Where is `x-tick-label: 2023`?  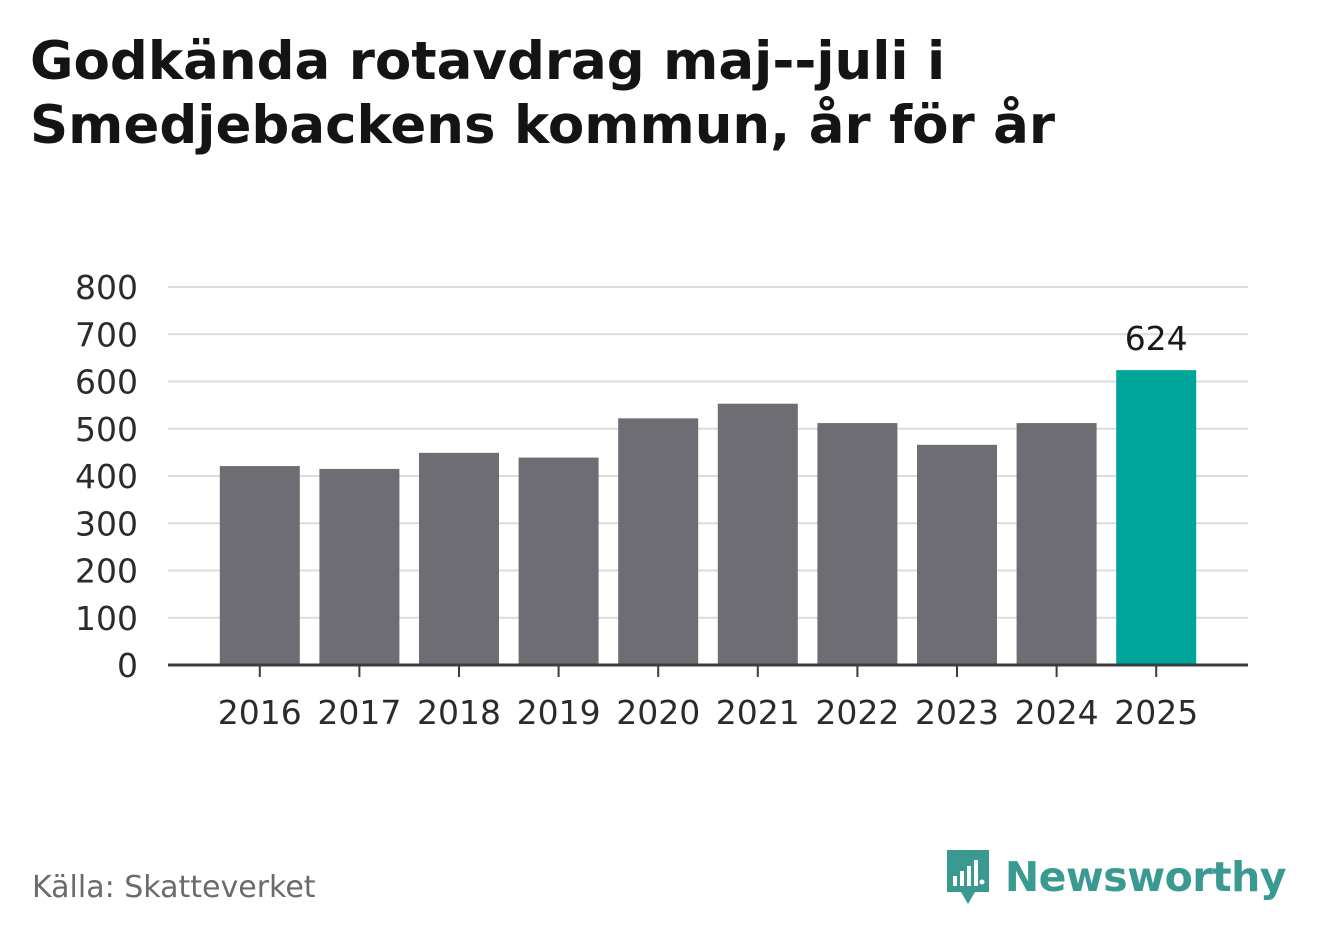
x-tick-label: 2023 is located at coordinates (957, 712).